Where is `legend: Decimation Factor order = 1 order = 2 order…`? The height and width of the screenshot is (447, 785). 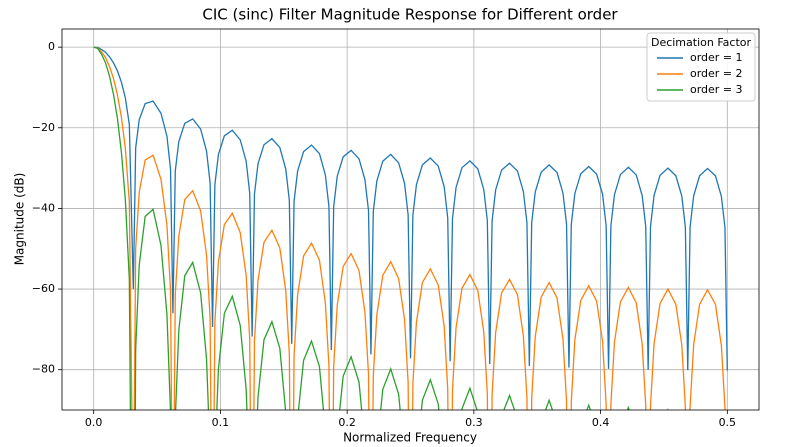
legend: Decimation Factor order = 1 order = 2 order… is located at coordinates (701, 67).